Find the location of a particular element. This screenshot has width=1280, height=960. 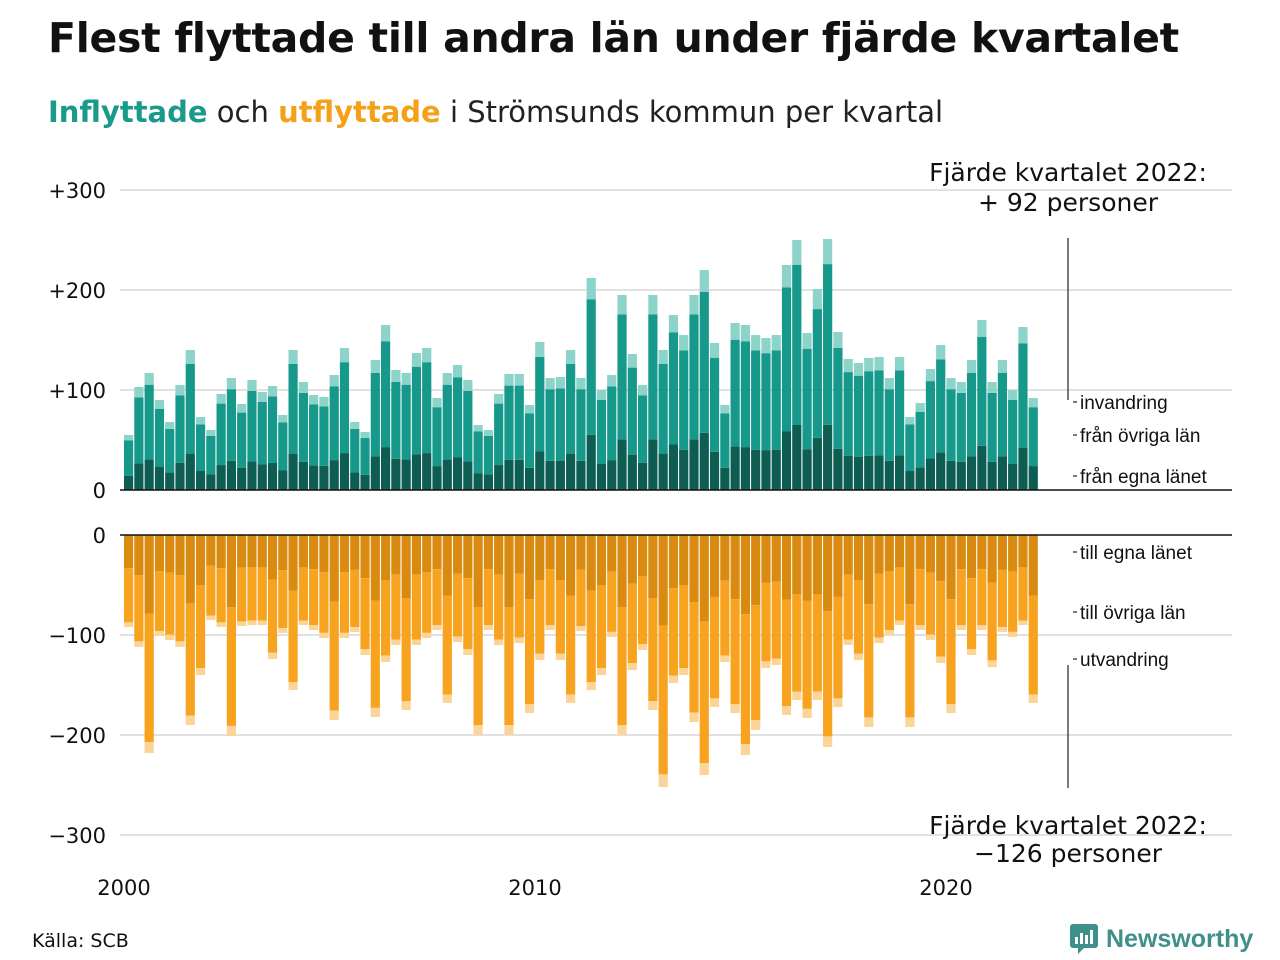

series-label-in_egna: från egna länet is located at coordinates (1143, 477).